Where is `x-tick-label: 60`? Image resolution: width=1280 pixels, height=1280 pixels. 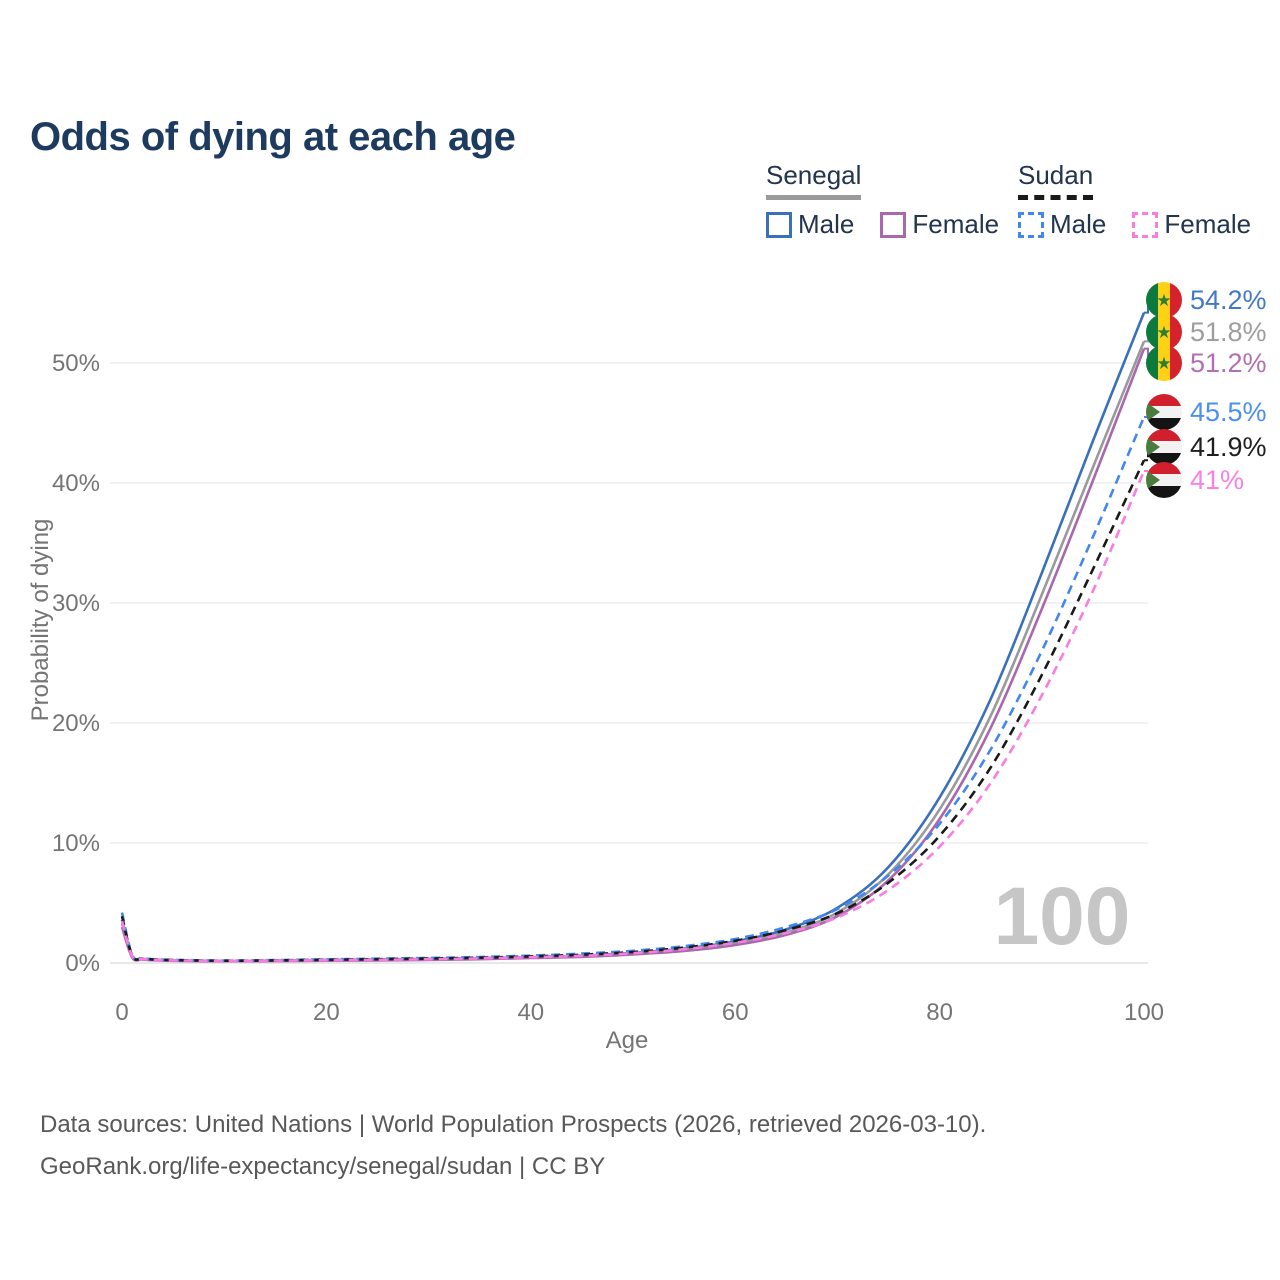 x-tick-label: 60 is located at coordinates (735, 1012).